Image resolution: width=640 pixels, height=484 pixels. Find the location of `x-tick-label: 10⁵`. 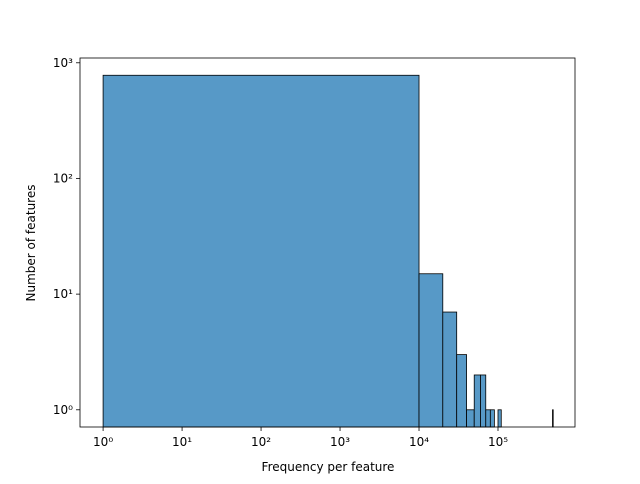

x-tick-label: 10⁵ is located at coordinates (498, 442).